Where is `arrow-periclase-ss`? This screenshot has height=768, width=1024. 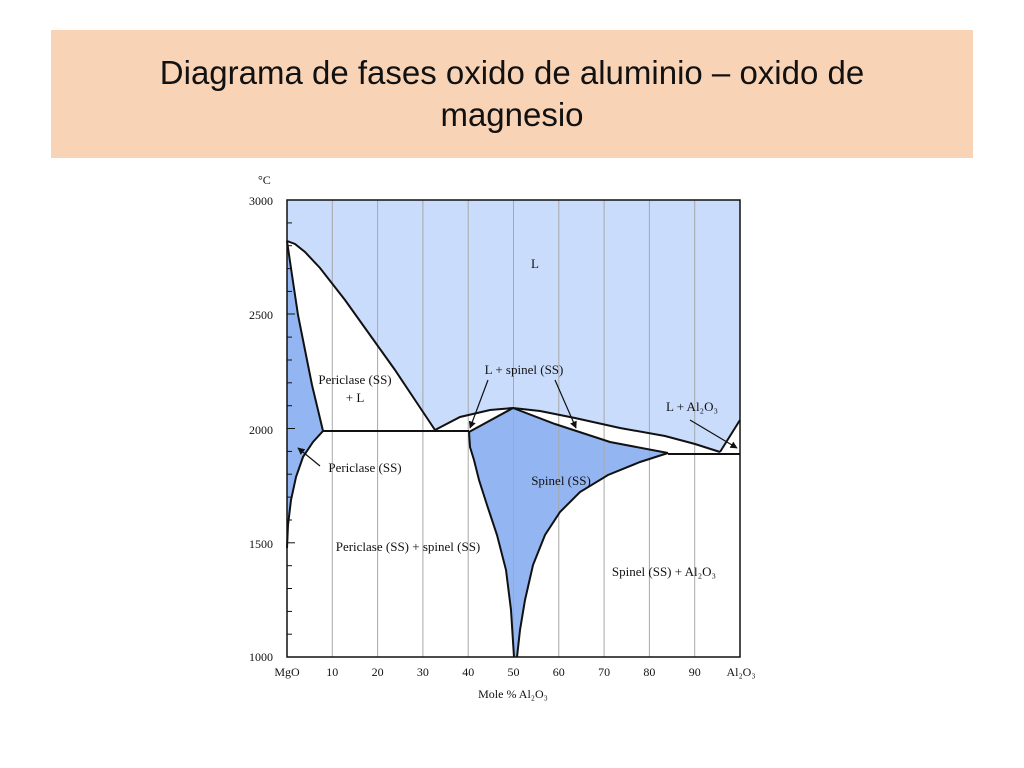
arrow-periclase-ss is located at coordinates (309, 457).